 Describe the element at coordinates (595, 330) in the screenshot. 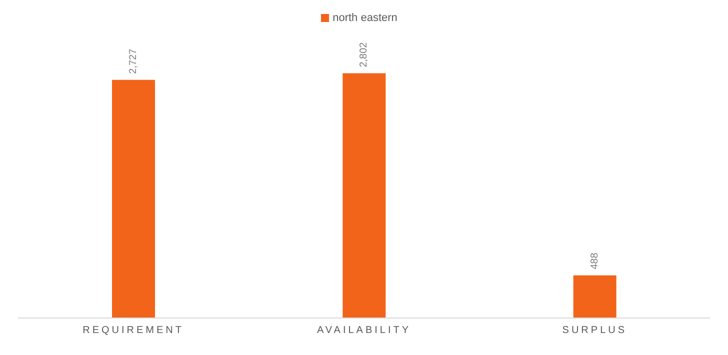

I see `x-tick-label: SURPLUS` at that location.